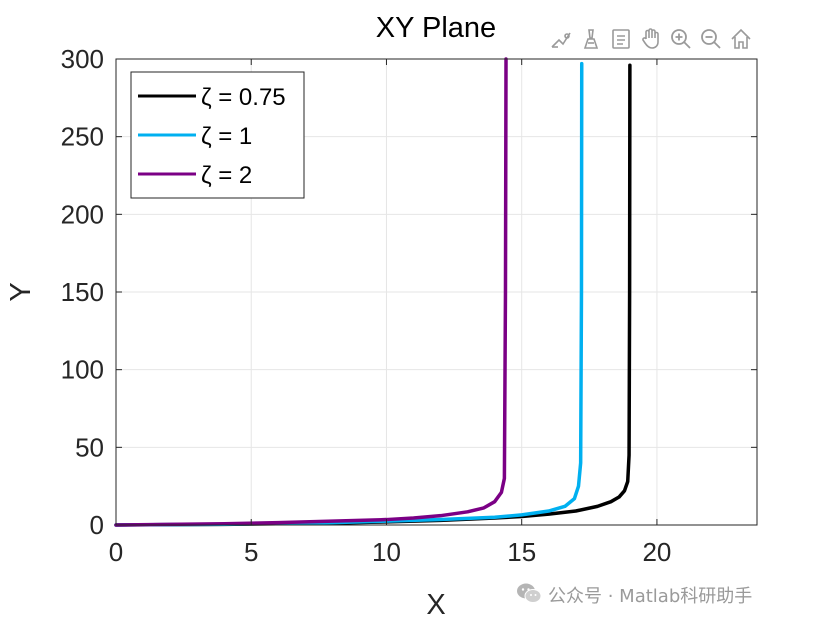 The image size is (834, 626). What do you see at coordinates (386, 552) in the screenshot?
I see `x-tick-label: 10` at bounding box center [386, 552].